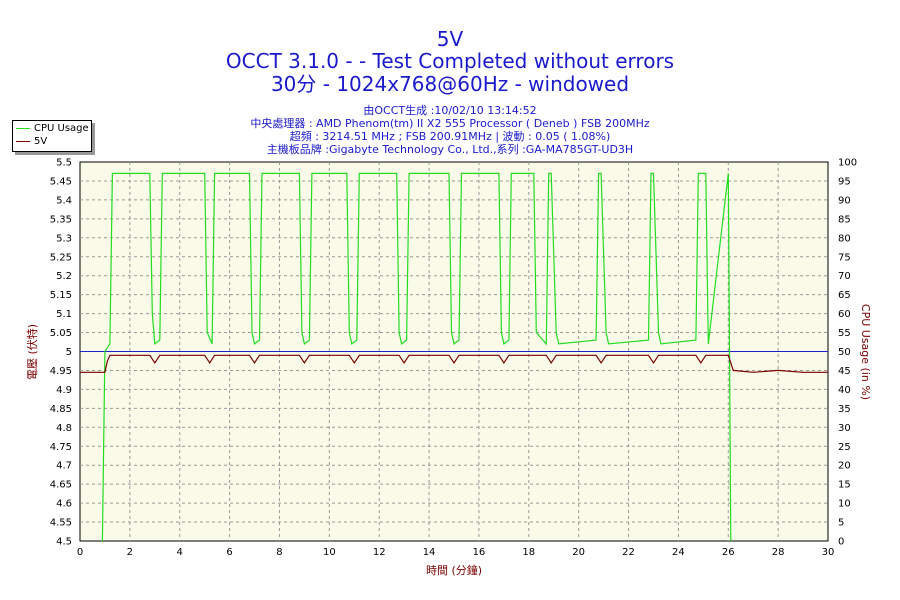  What do you see at coordinates (23, 128) in the screenshot?
I see `legend-swatch-cpu` at bounding box center [23, 128].